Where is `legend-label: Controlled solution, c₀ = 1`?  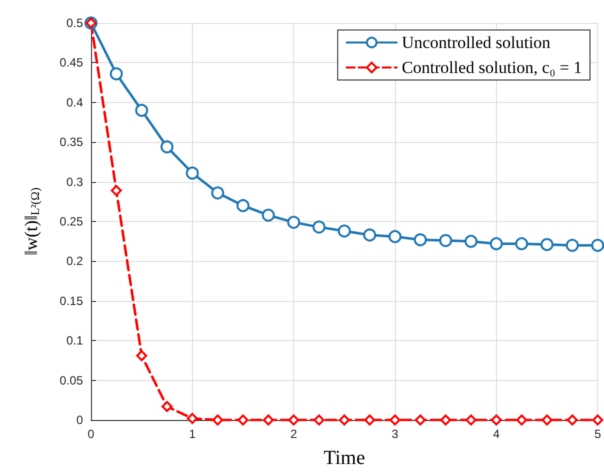
legend-label: Controlled solution, c₀ = 1 is located at coordinates (492, 67).